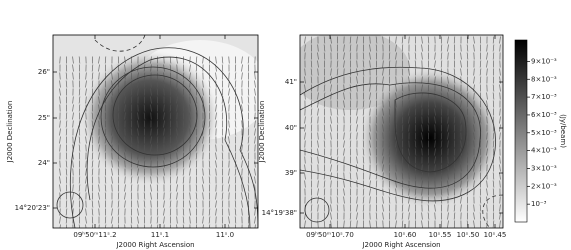 This screenshot has height=250, width=571. What do you see at coordinates (440, 235) in the screenshot?
I see `x-tick-label: 10ˢ.55` at bounding box center [440, 235].